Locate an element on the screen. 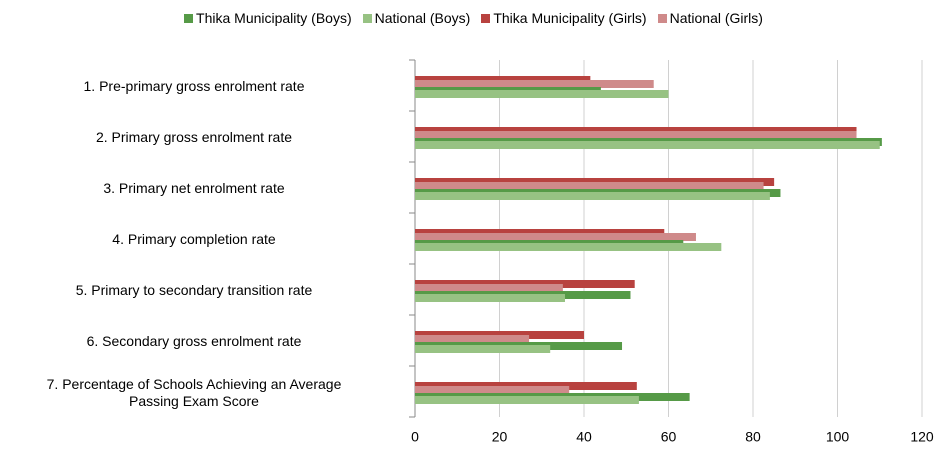 The height and width of the screenshot is (450, 947). legend-label: National (Boys) is located at coordinates (422, 18).